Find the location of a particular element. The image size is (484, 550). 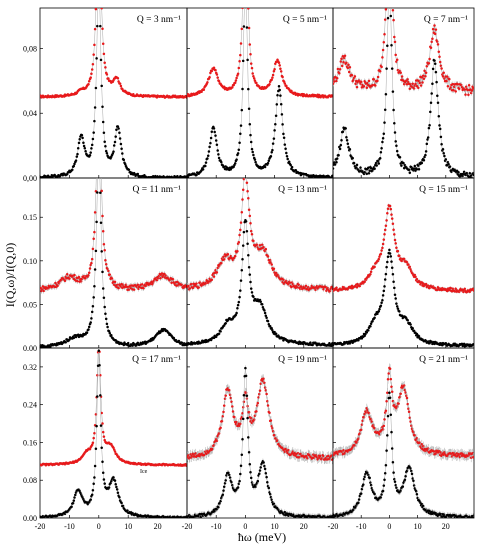

y-tick-label: 0.32 is located at coordinates (30, 367).